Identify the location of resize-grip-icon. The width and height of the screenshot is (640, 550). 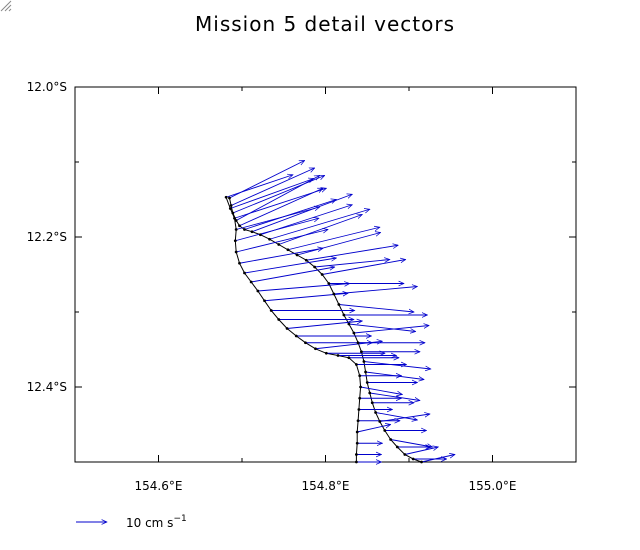
(6, 6).